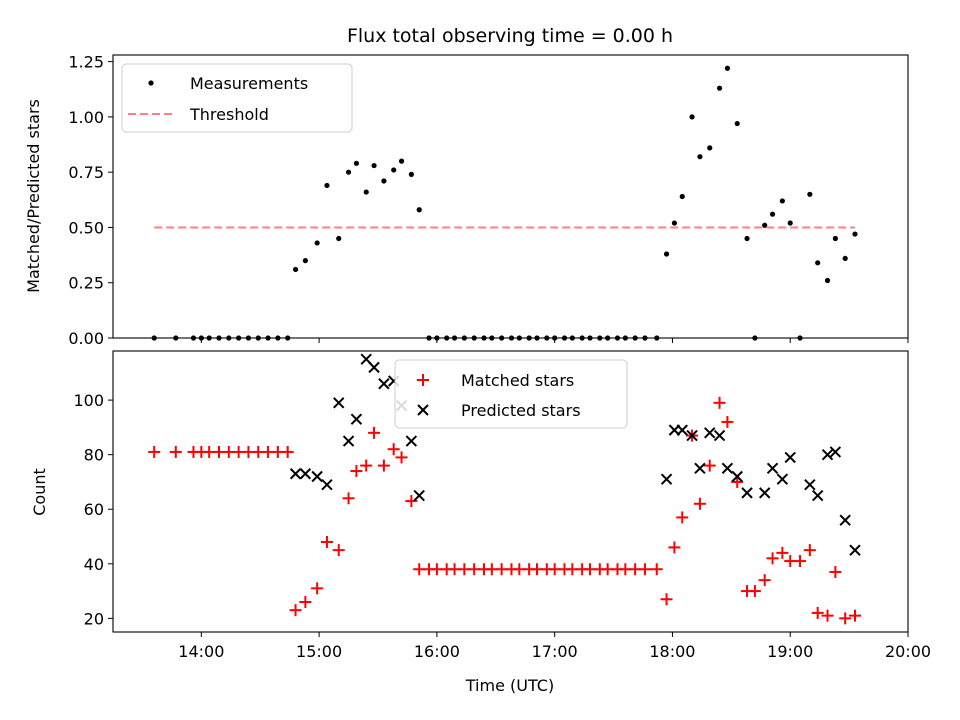 The height and width of the screenshot is (720, 960). Describe the element at coordinates (94, 455) in the screenshot. I see `bottom-y-tick-label: 80` at that location.